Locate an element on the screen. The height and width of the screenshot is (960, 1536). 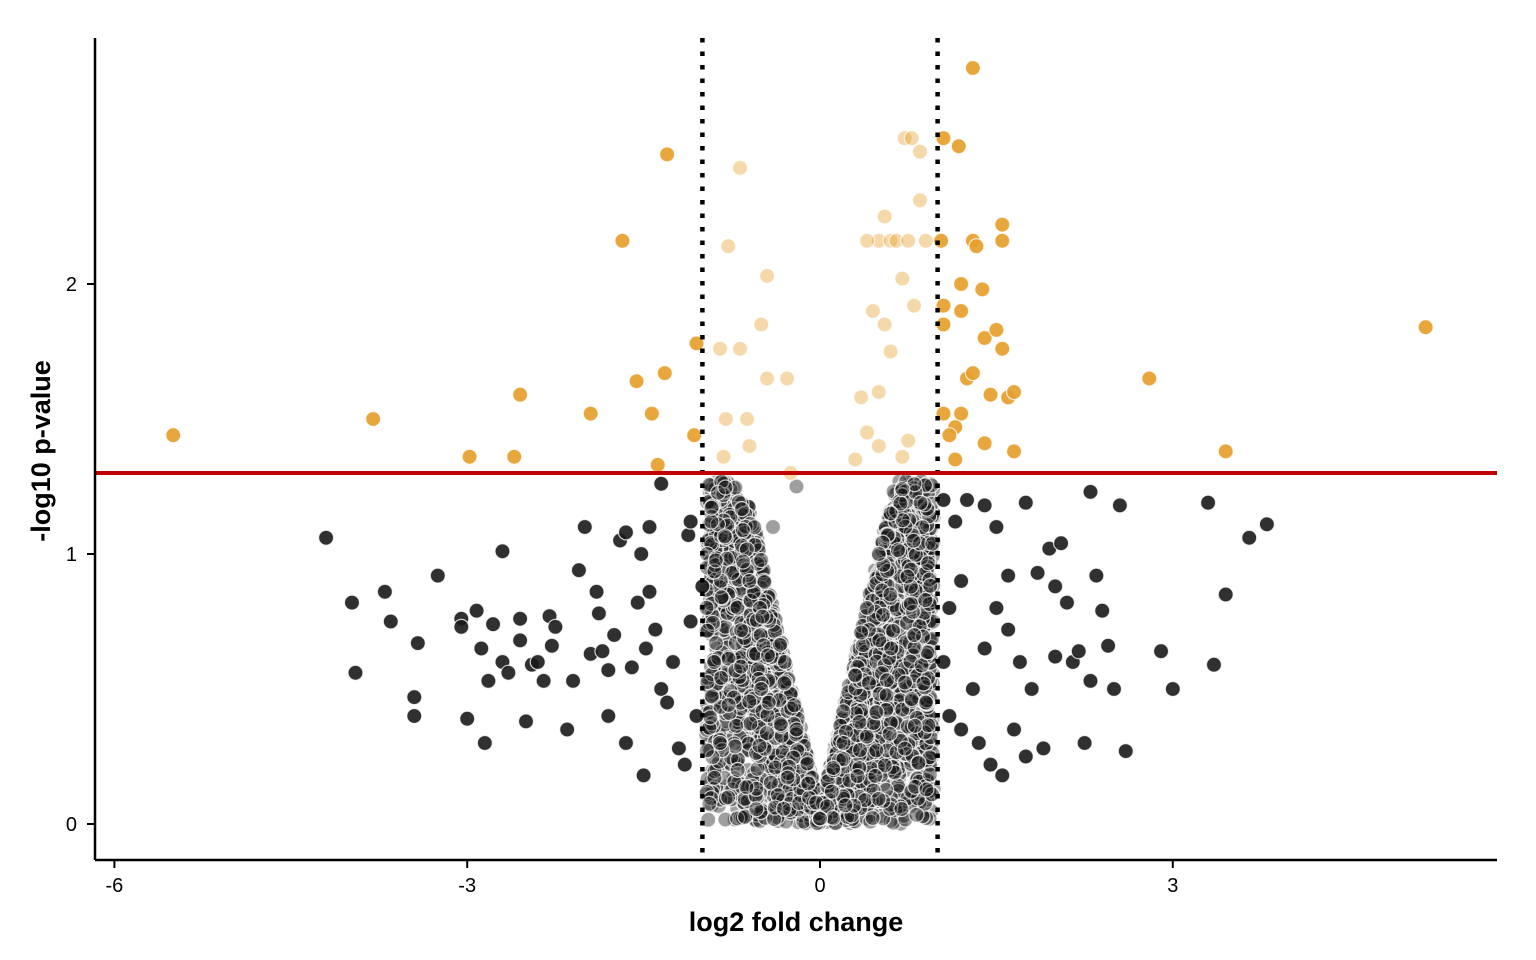
x-tick-label: 0 is located at coordinates (819, 886).